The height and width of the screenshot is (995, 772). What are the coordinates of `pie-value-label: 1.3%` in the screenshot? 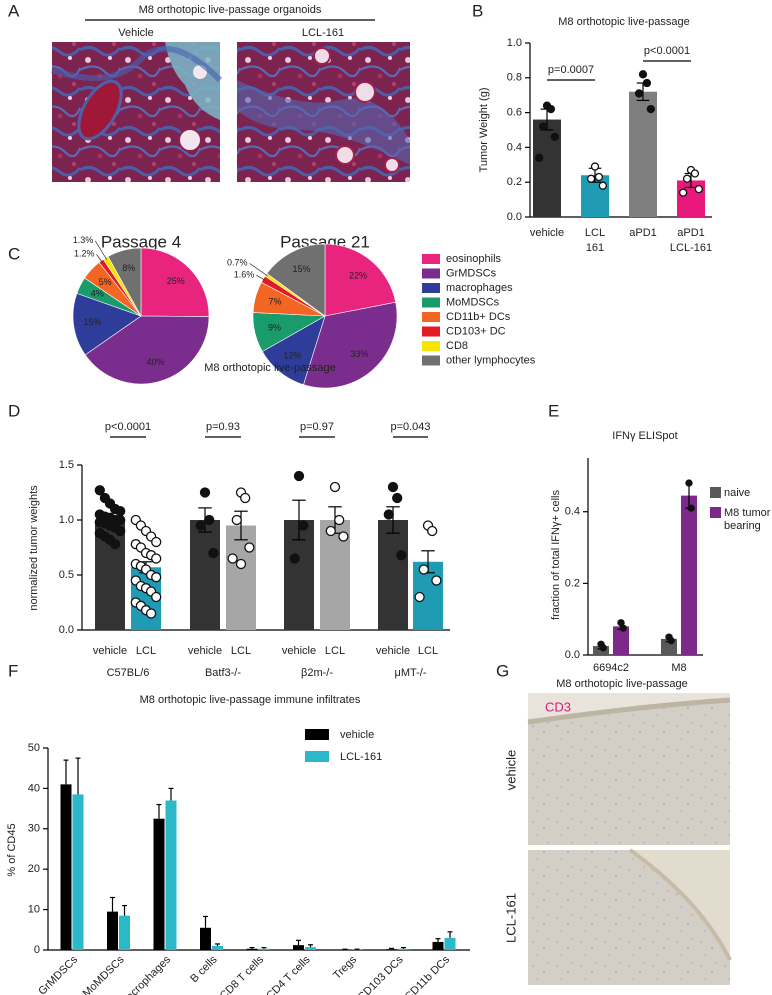 It's located at (83, 240).